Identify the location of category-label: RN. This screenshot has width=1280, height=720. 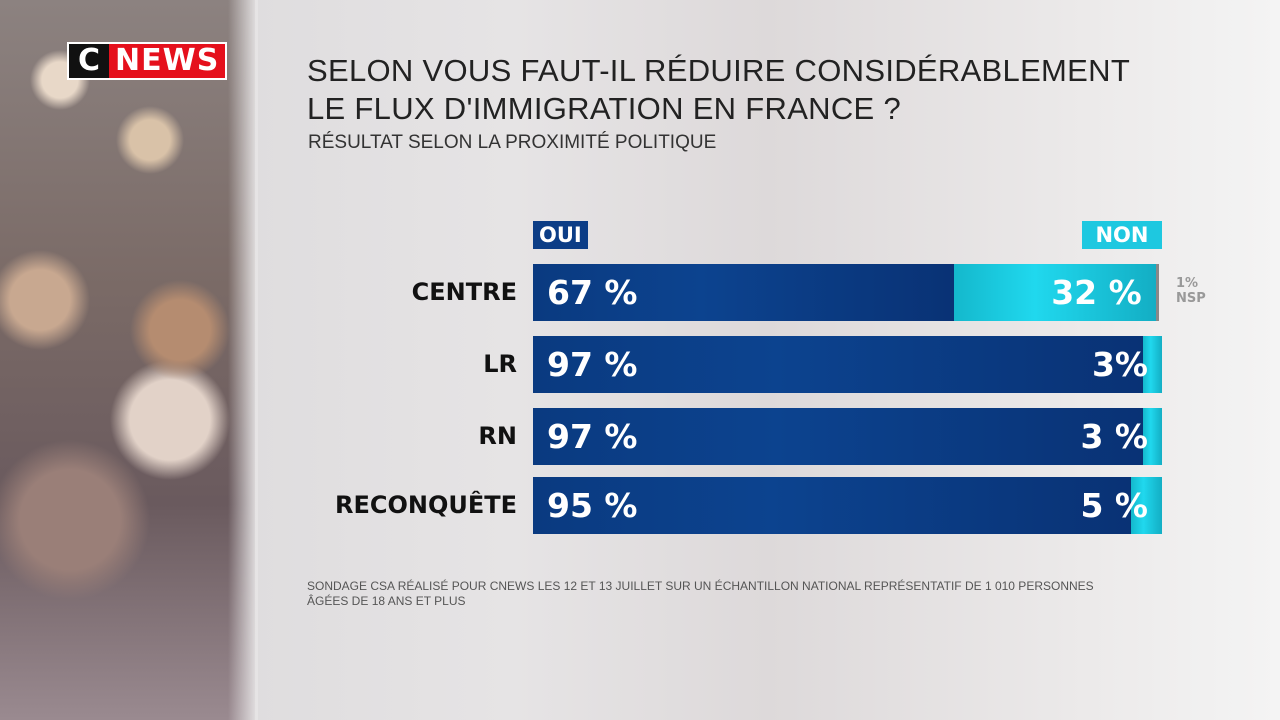
(497, 436).